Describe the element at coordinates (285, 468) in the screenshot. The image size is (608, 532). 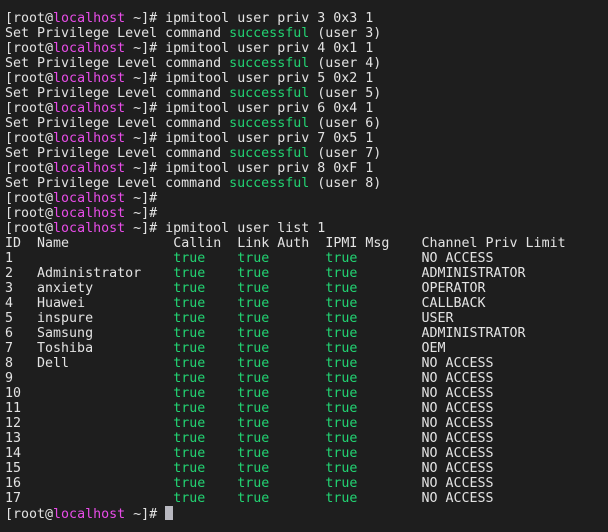
I see `table-row: 15 true true true NO ACCESS` at that location.